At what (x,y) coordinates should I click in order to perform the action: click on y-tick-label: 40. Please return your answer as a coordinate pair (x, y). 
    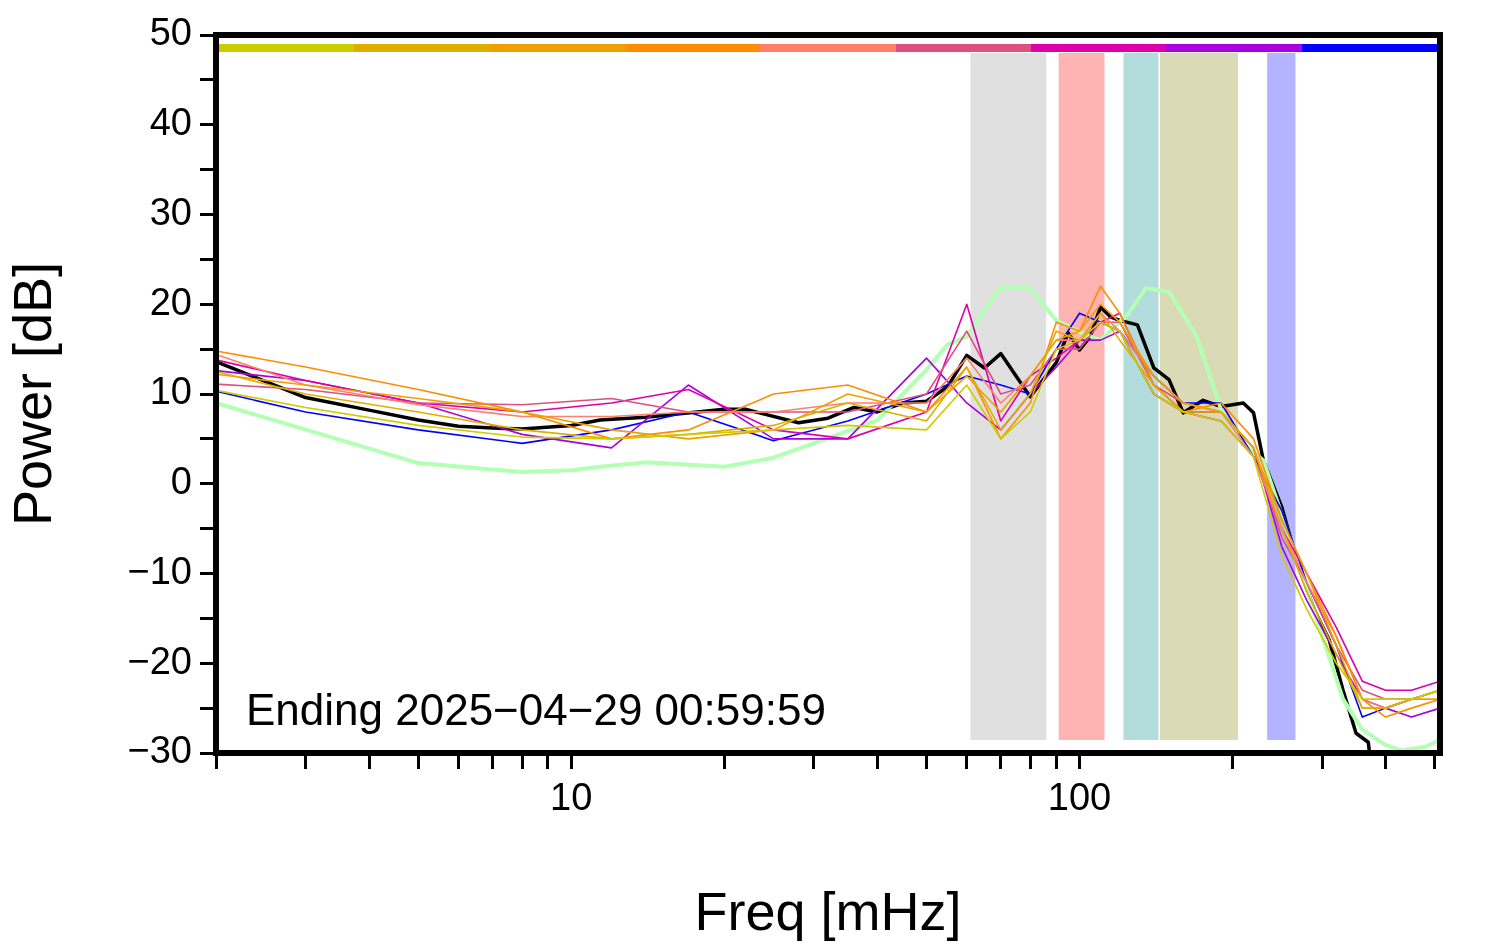
    Looking at the image, I should click on (170, 122).